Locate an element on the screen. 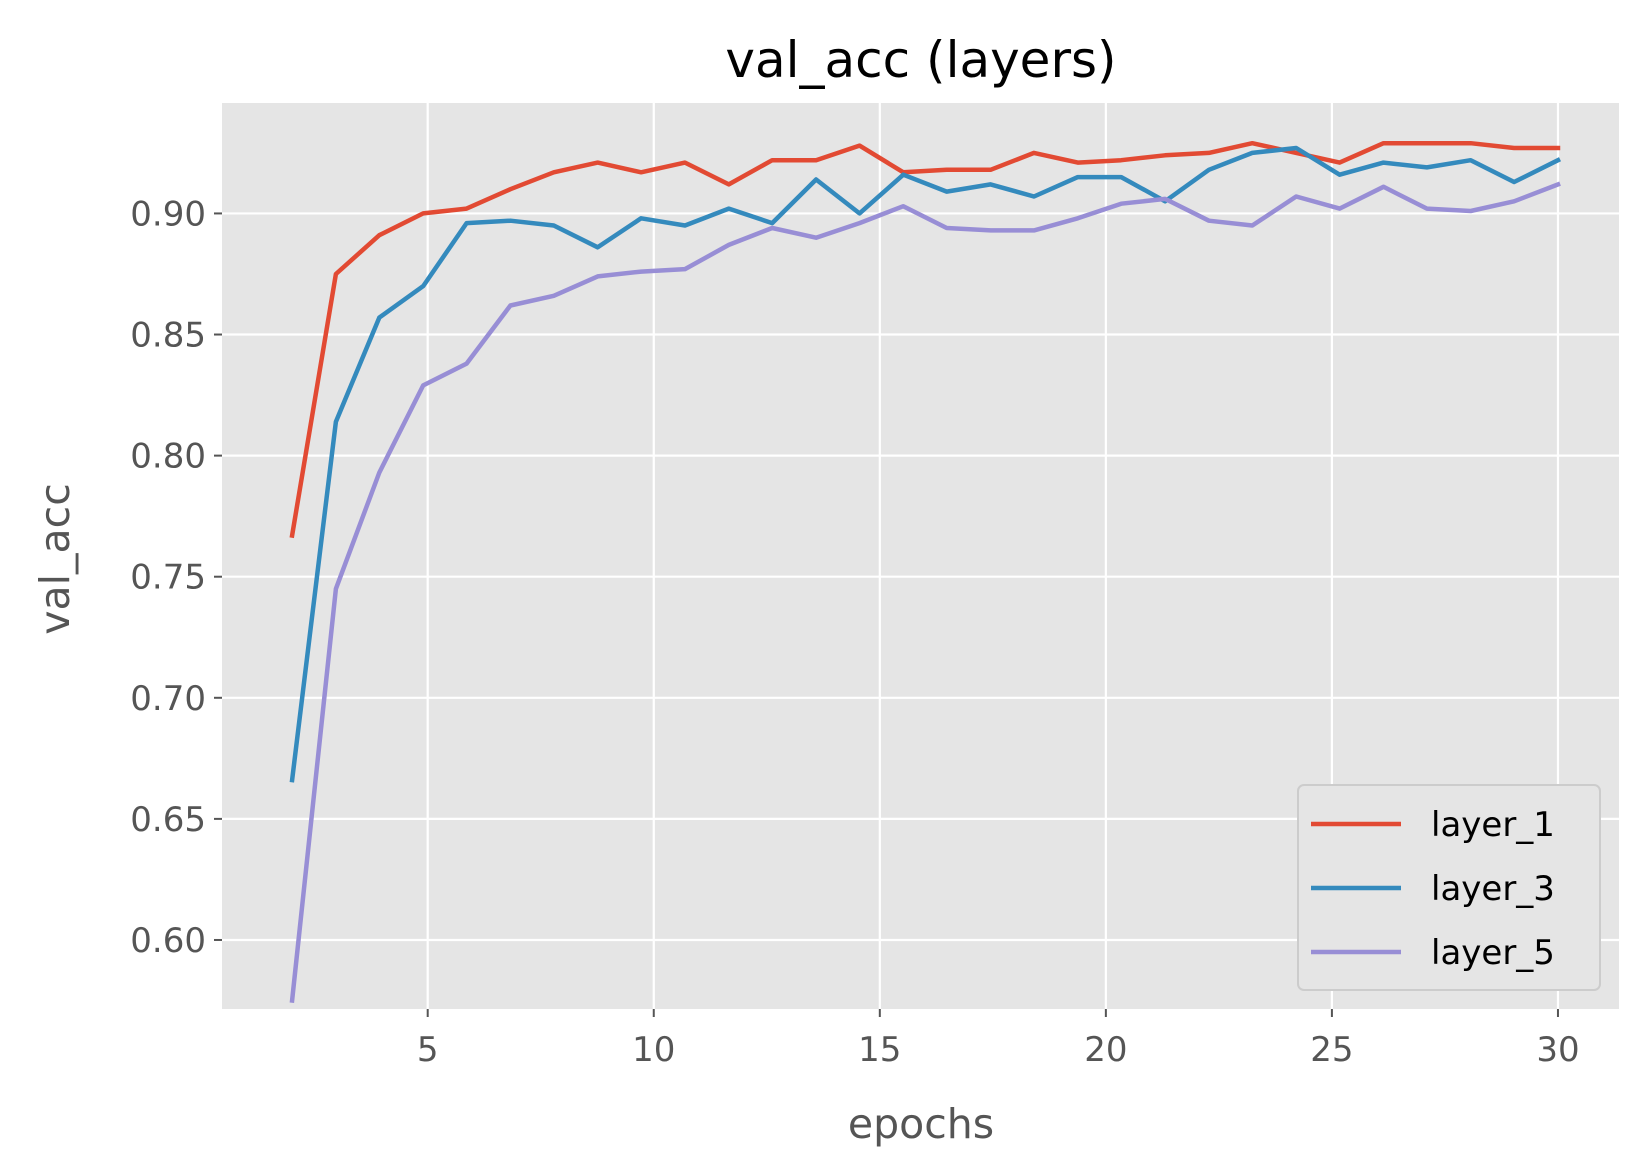 The width and height of the screenshot is (1643, 1172). y-tick-label: 0.80 is located at coordinates (168, 457).